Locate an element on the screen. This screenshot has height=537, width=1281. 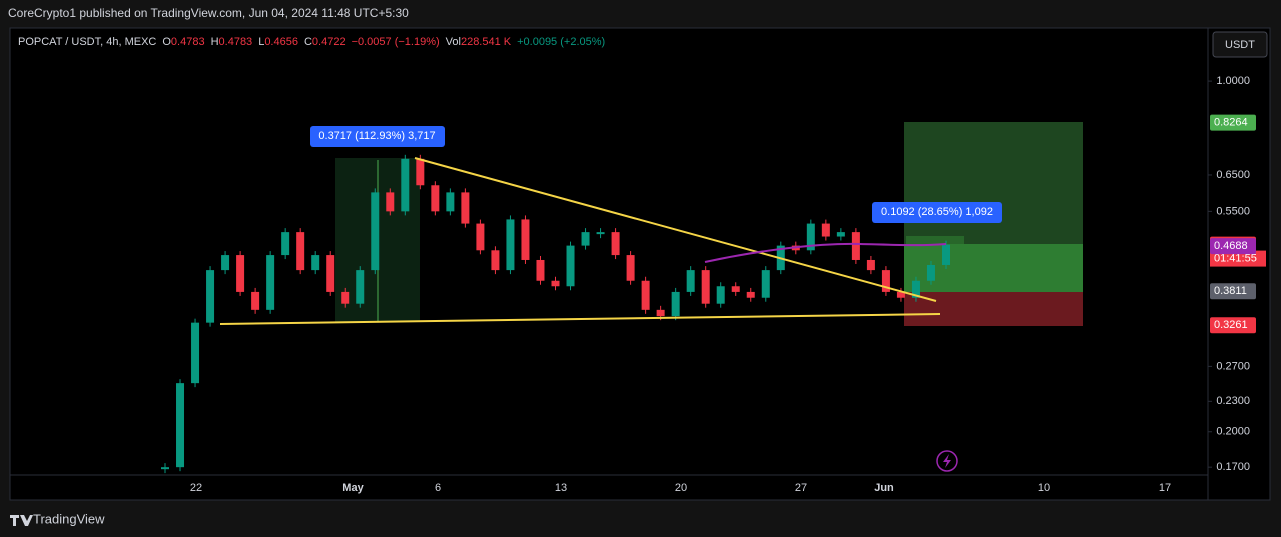
annotation: 0.3717 (112.93%) 3,717 is located at coordinates (376, 136).